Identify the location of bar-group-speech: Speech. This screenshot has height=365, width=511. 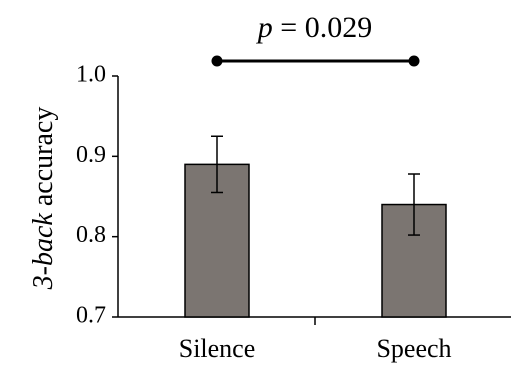
(414, 268).